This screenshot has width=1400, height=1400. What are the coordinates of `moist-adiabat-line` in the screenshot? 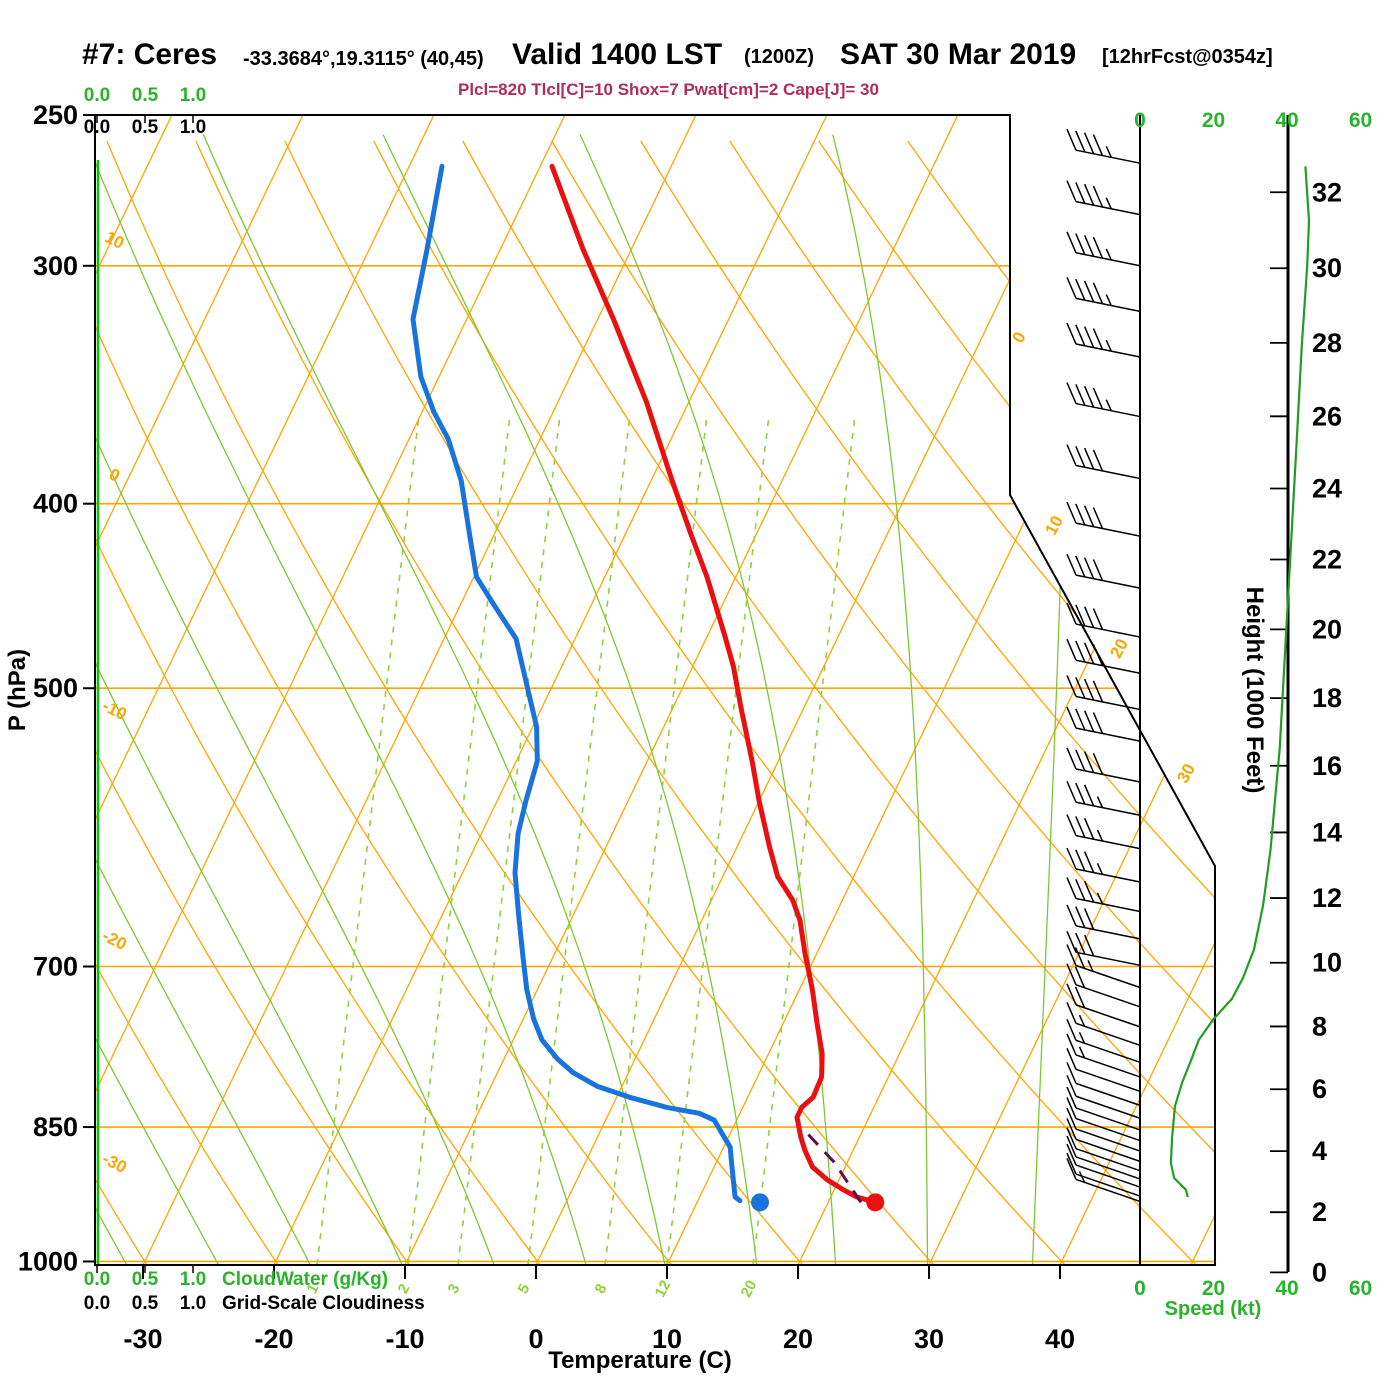 It's located at (1050, 699).